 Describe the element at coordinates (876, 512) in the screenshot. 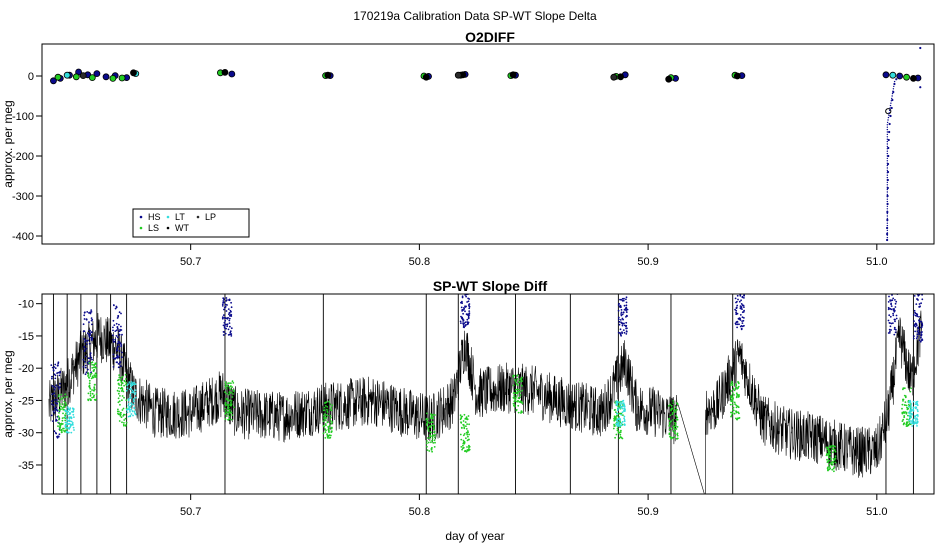

I see `slope-diff-xtick-label: 51.0` at that location.